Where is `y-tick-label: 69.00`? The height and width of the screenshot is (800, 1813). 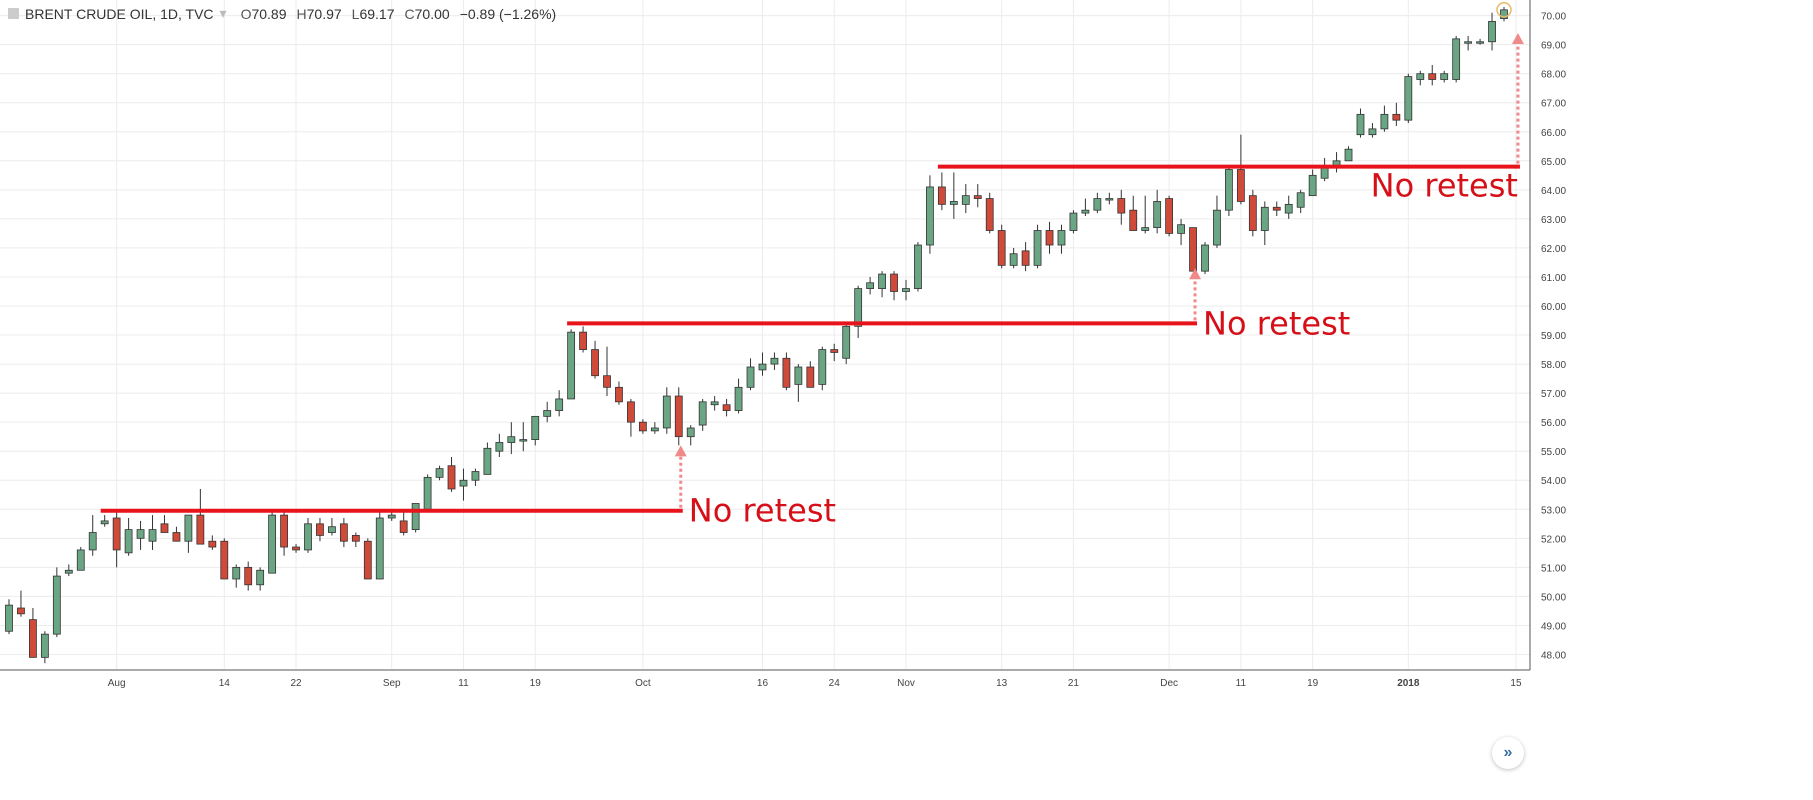
y-tick-label: 69.00 is located at coordinates (1553, 46).